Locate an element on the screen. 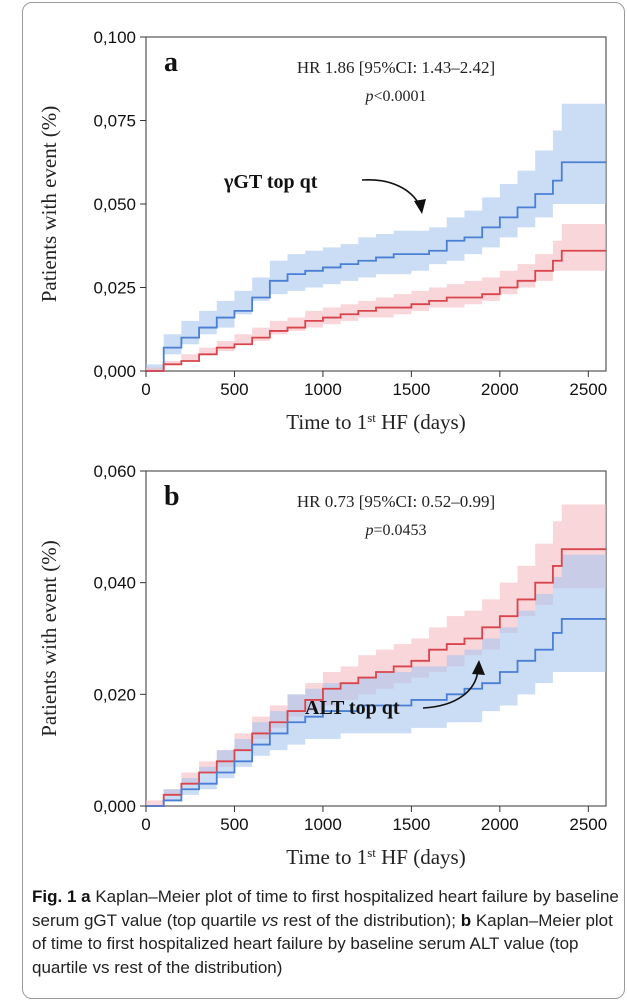  panel-a-x-tick-label: 0 is located at coordinates (145, 389).